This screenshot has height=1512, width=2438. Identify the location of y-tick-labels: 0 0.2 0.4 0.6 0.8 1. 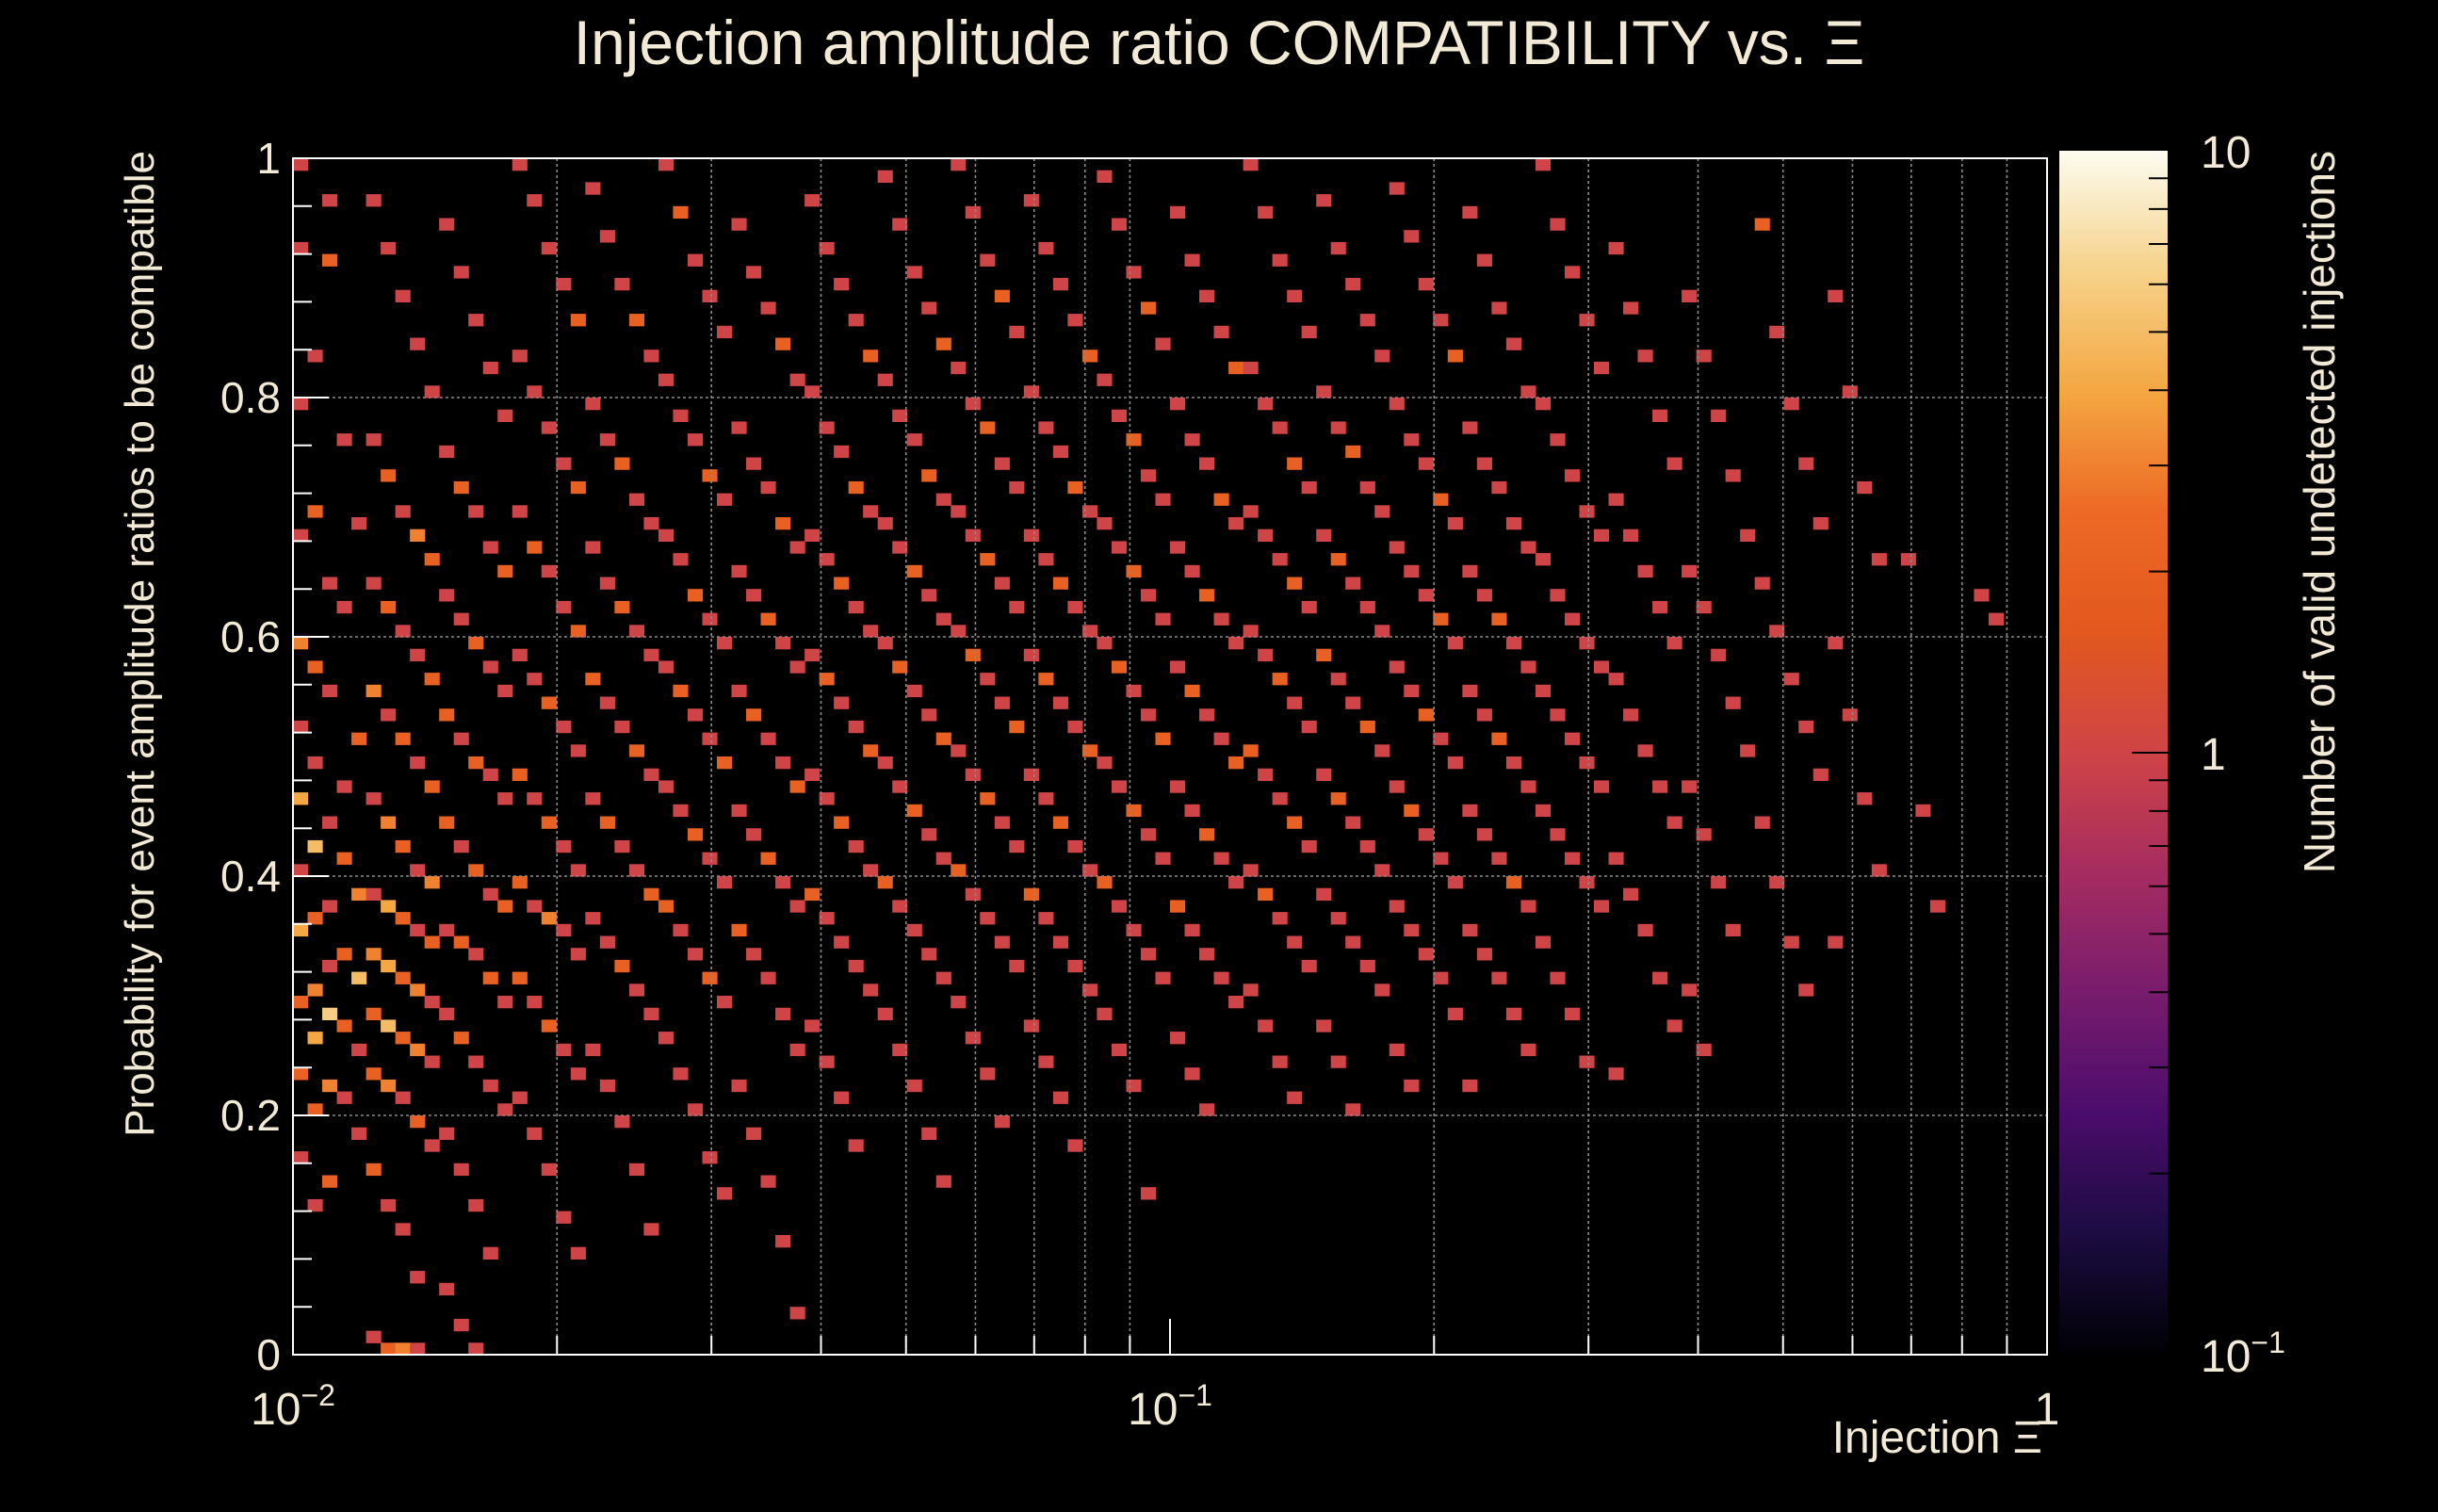
(250, 756).